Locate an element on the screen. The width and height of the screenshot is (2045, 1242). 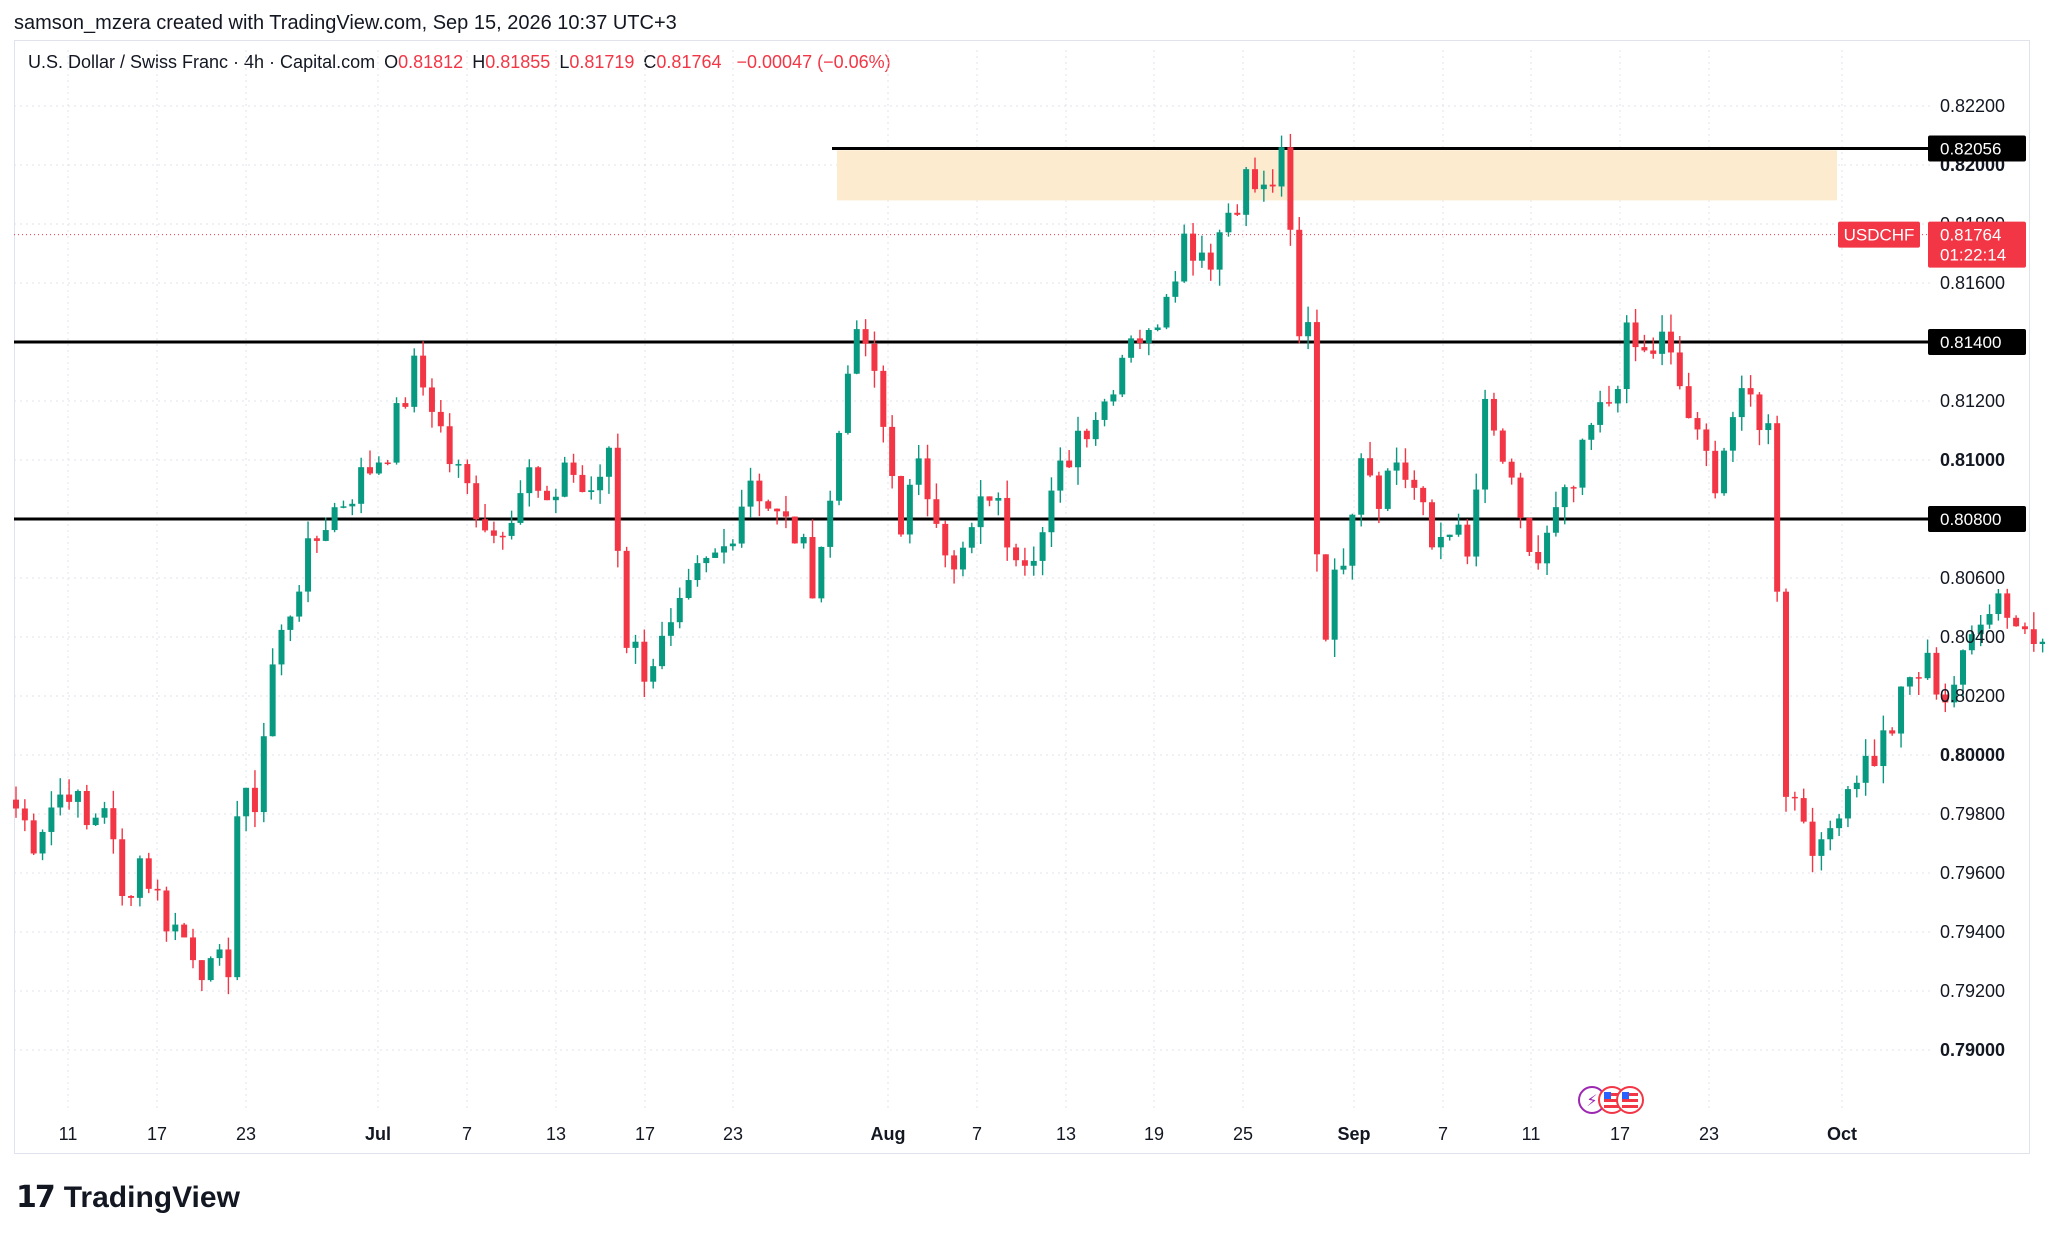
tradingview-wordmark: TradingView is located at coordinates (151, 1197).